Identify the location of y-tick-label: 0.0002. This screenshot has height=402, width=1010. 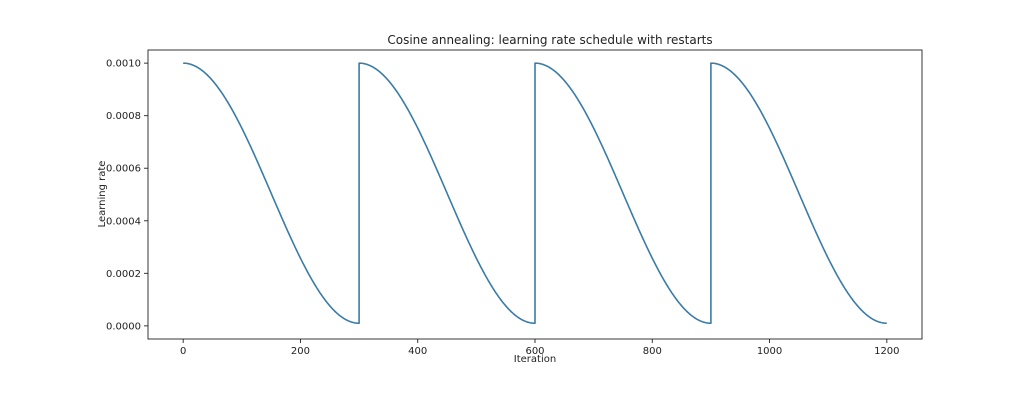
(123, 274).